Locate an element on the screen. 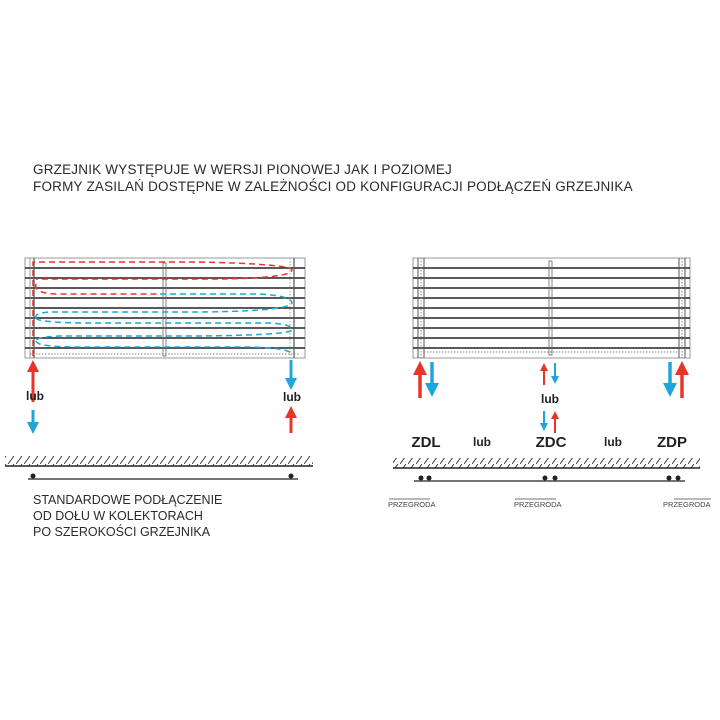  left-radiator is located at coordinates (165, 308).